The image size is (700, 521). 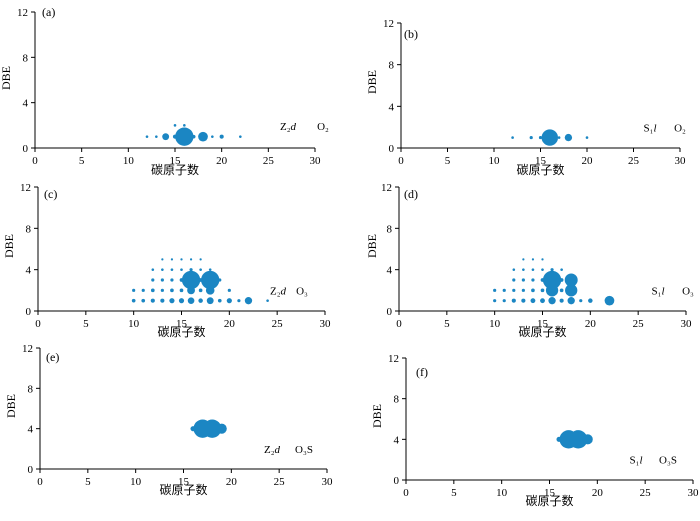 I want to click on panel-label: (e), so click(x=52, y=357).